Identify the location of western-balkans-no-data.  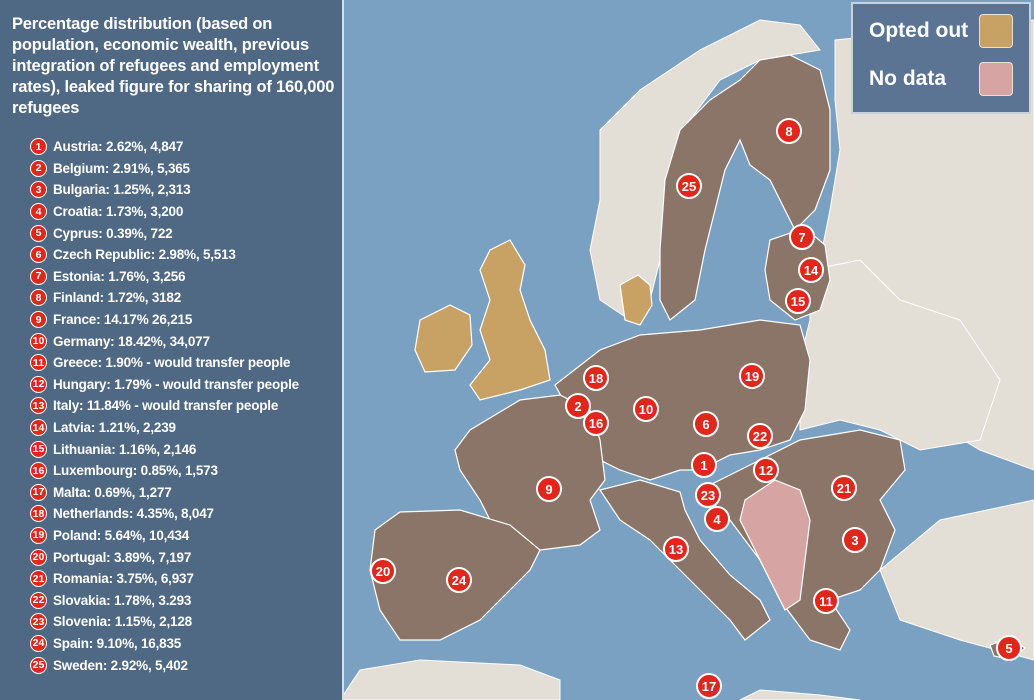
(775, 545).